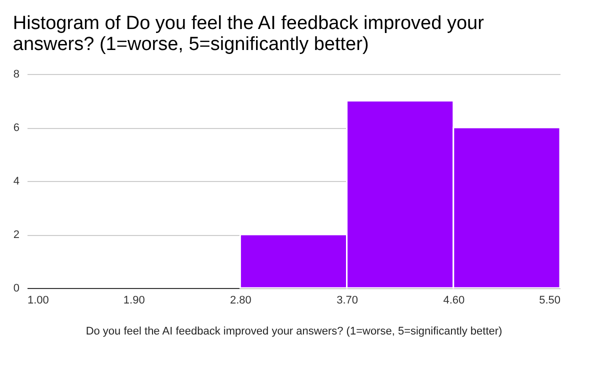 The width and height of the screenshot is (600, 371). What do you see at coordinates (454, 300) in the screenshot?
I see `x-tick-label: 4.60` at bounding box center [454, 300].